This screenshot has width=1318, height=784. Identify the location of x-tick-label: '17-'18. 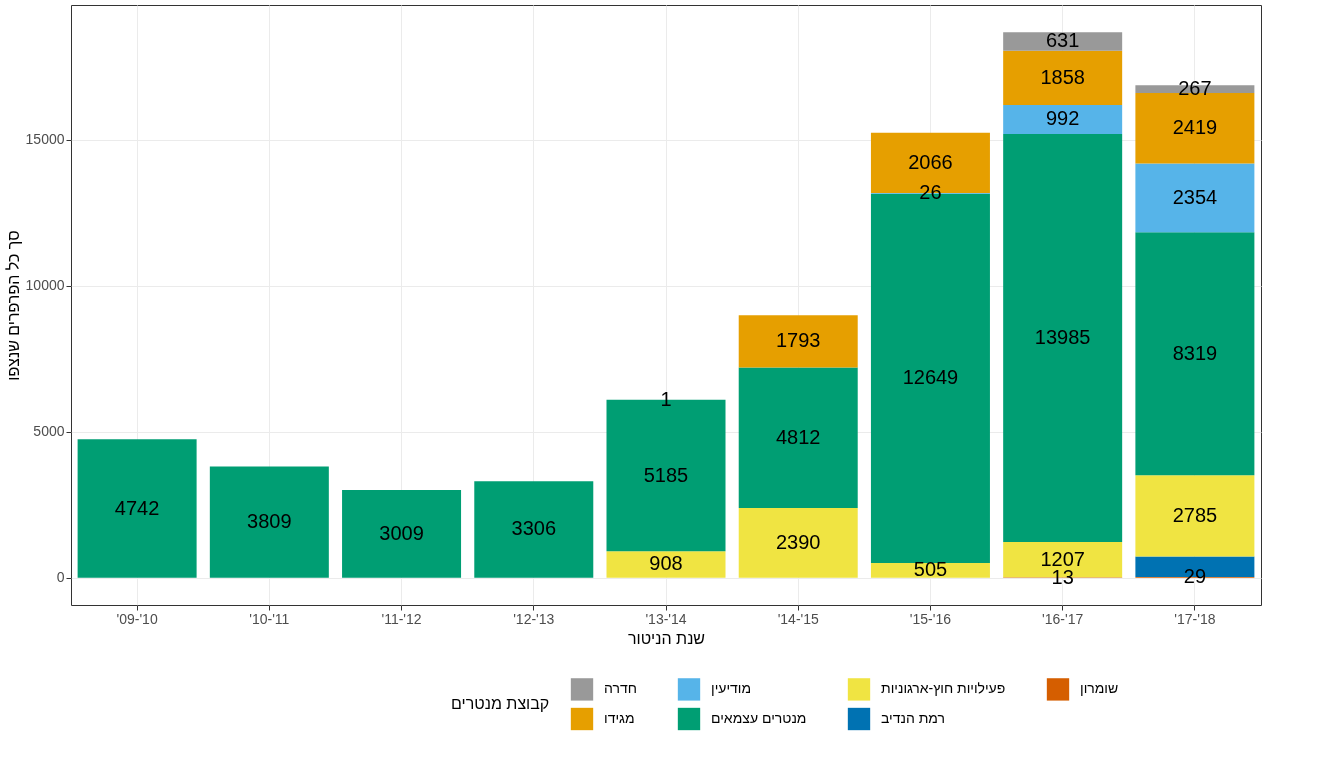
(1195, 618).